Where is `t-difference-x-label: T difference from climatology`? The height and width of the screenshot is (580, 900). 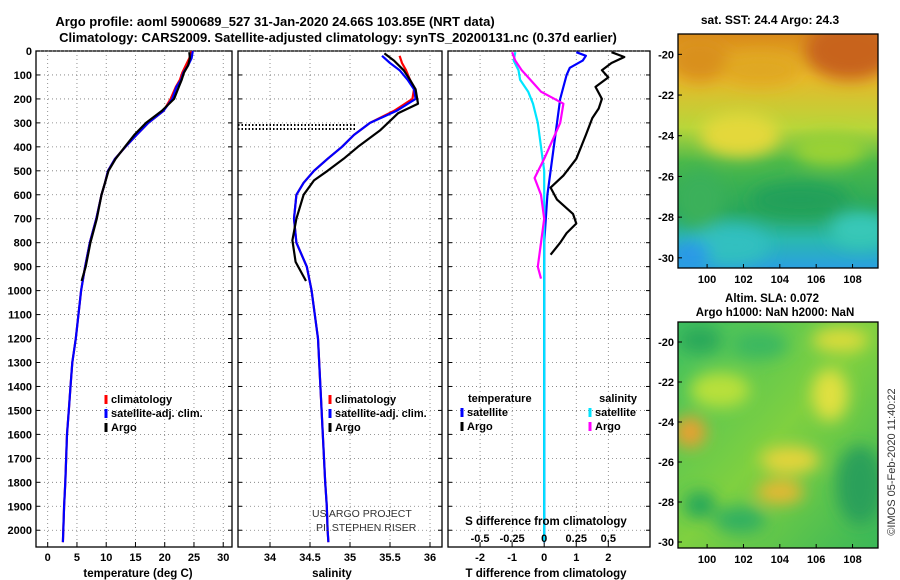
t-difference-x-label: T difference from climatology is located at coordinates (546, 574).